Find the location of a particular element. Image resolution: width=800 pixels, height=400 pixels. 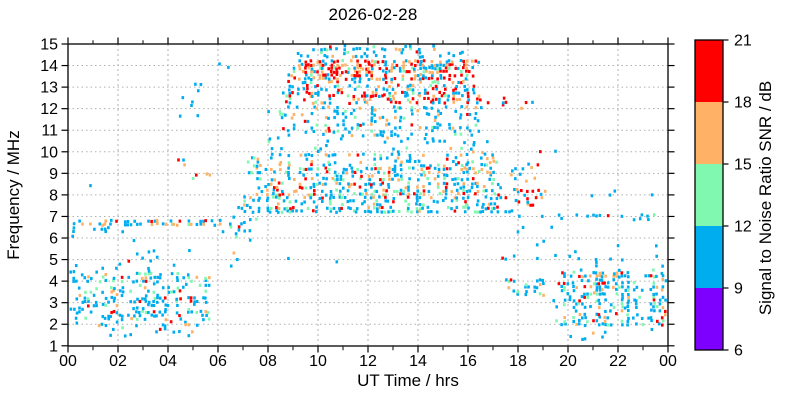

y-tick-label: 3 is located at coordinates (53, 303).